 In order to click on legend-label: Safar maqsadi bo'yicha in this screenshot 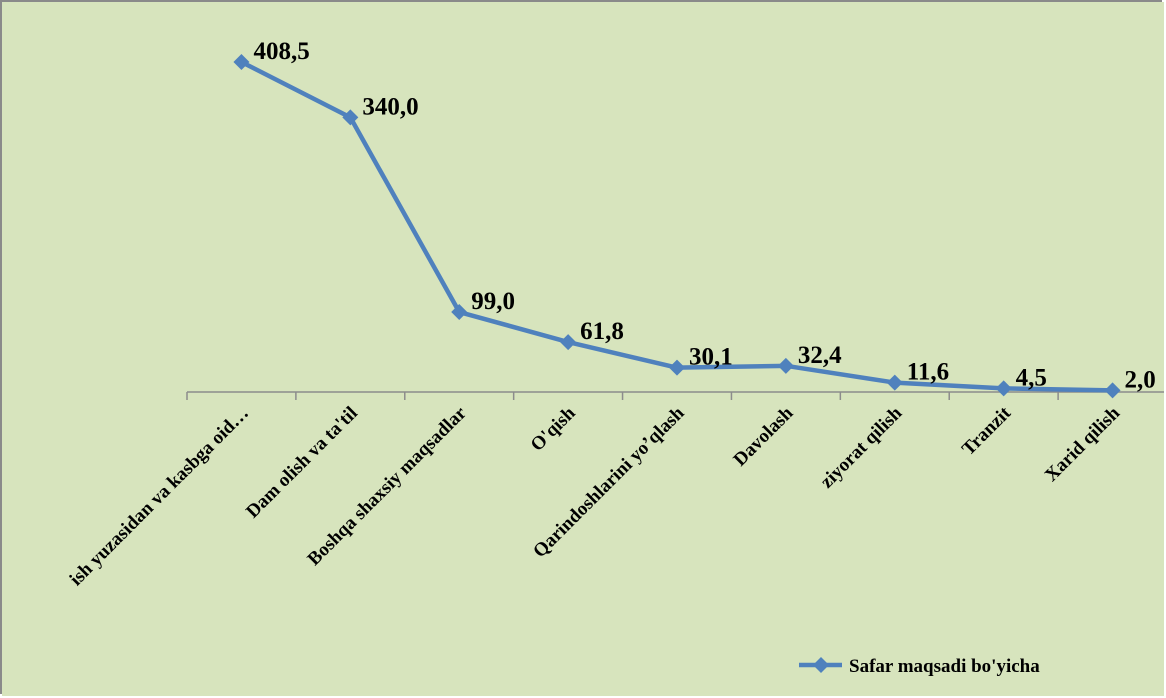, I will do `click(944, 666)`.